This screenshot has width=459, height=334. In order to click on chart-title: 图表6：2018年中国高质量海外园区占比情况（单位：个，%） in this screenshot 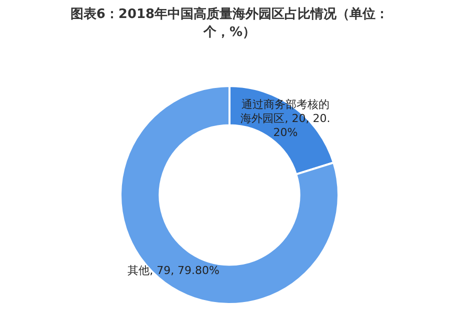, I will do `click(229, 24)`.